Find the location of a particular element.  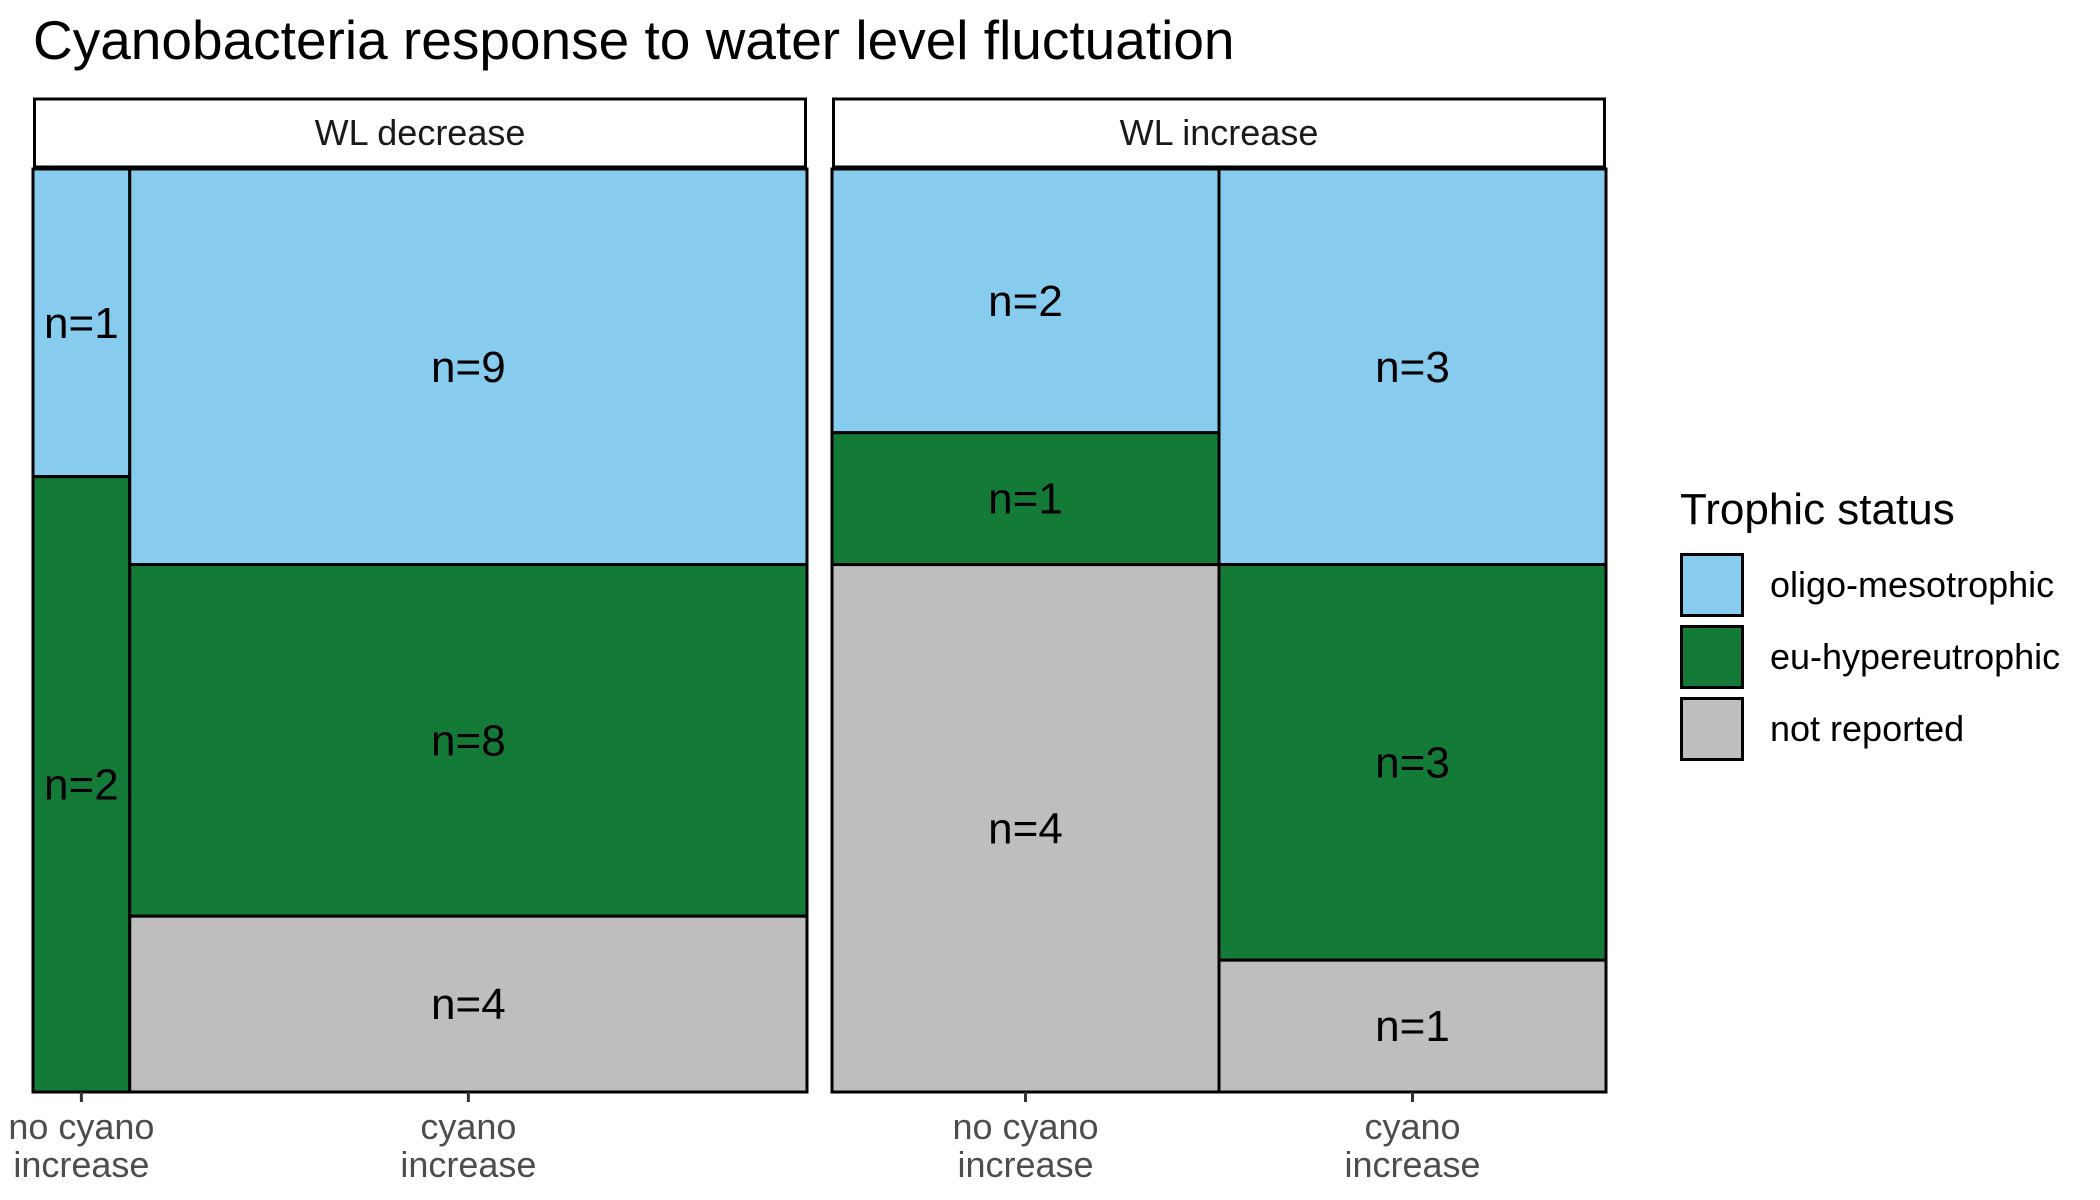

legend-item-oligo-mesotrophic: oligo-mesotrophic is located at coordinates (1870, 585).